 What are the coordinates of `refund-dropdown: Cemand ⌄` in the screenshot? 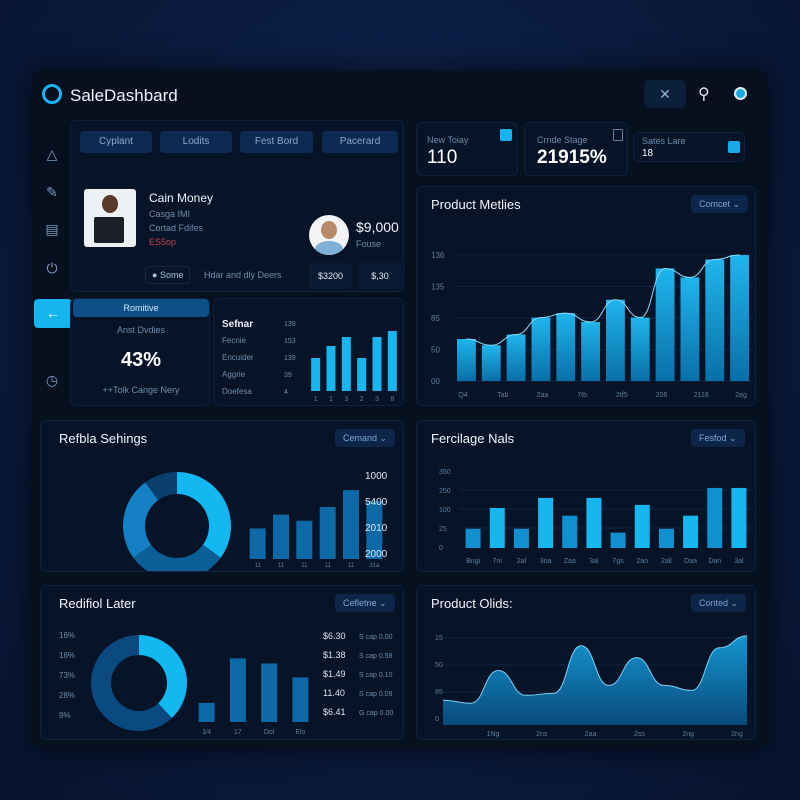 It's located at (365, 438).